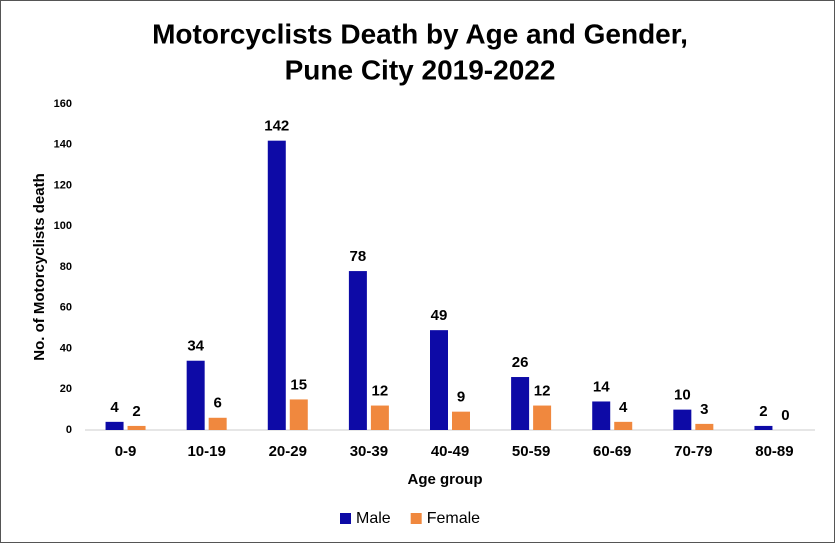 Image resolution: width=835 pixels, height=543 pixels. What do you see at coordinates (704, 409) in the screenshot?
I see `data-label: 3` at bounding box center [704, 409].